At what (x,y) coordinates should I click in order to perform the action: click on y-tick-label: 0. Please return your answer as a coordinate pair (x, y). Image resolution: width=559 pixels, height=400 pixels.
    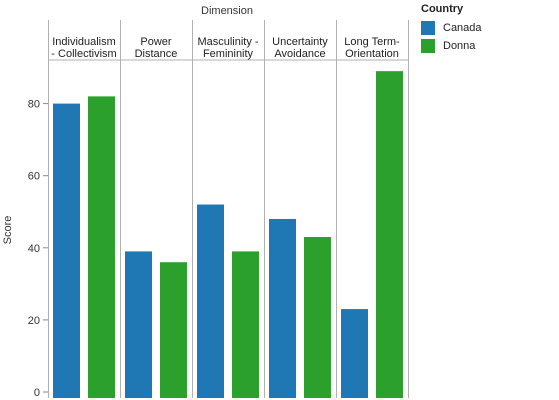
    Looking at the image, I should click on (37, 393).